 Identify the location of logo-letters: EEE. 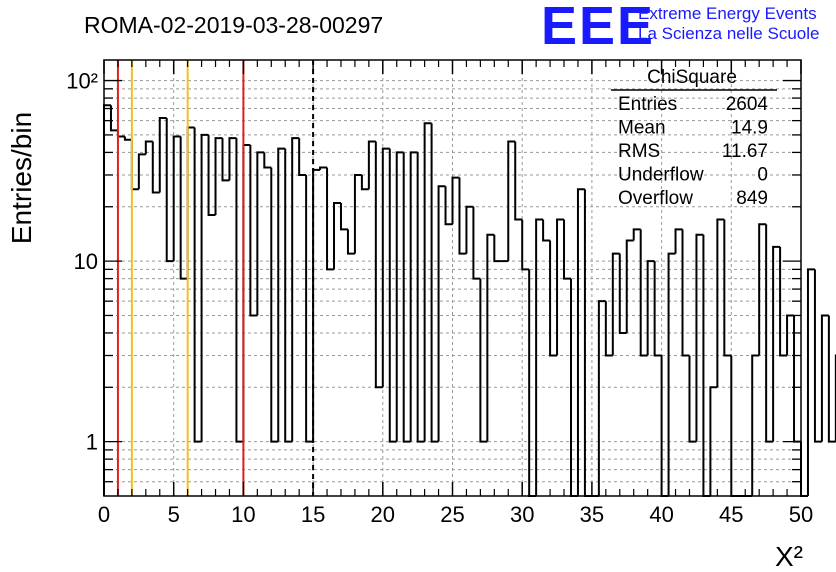
(598, 28).